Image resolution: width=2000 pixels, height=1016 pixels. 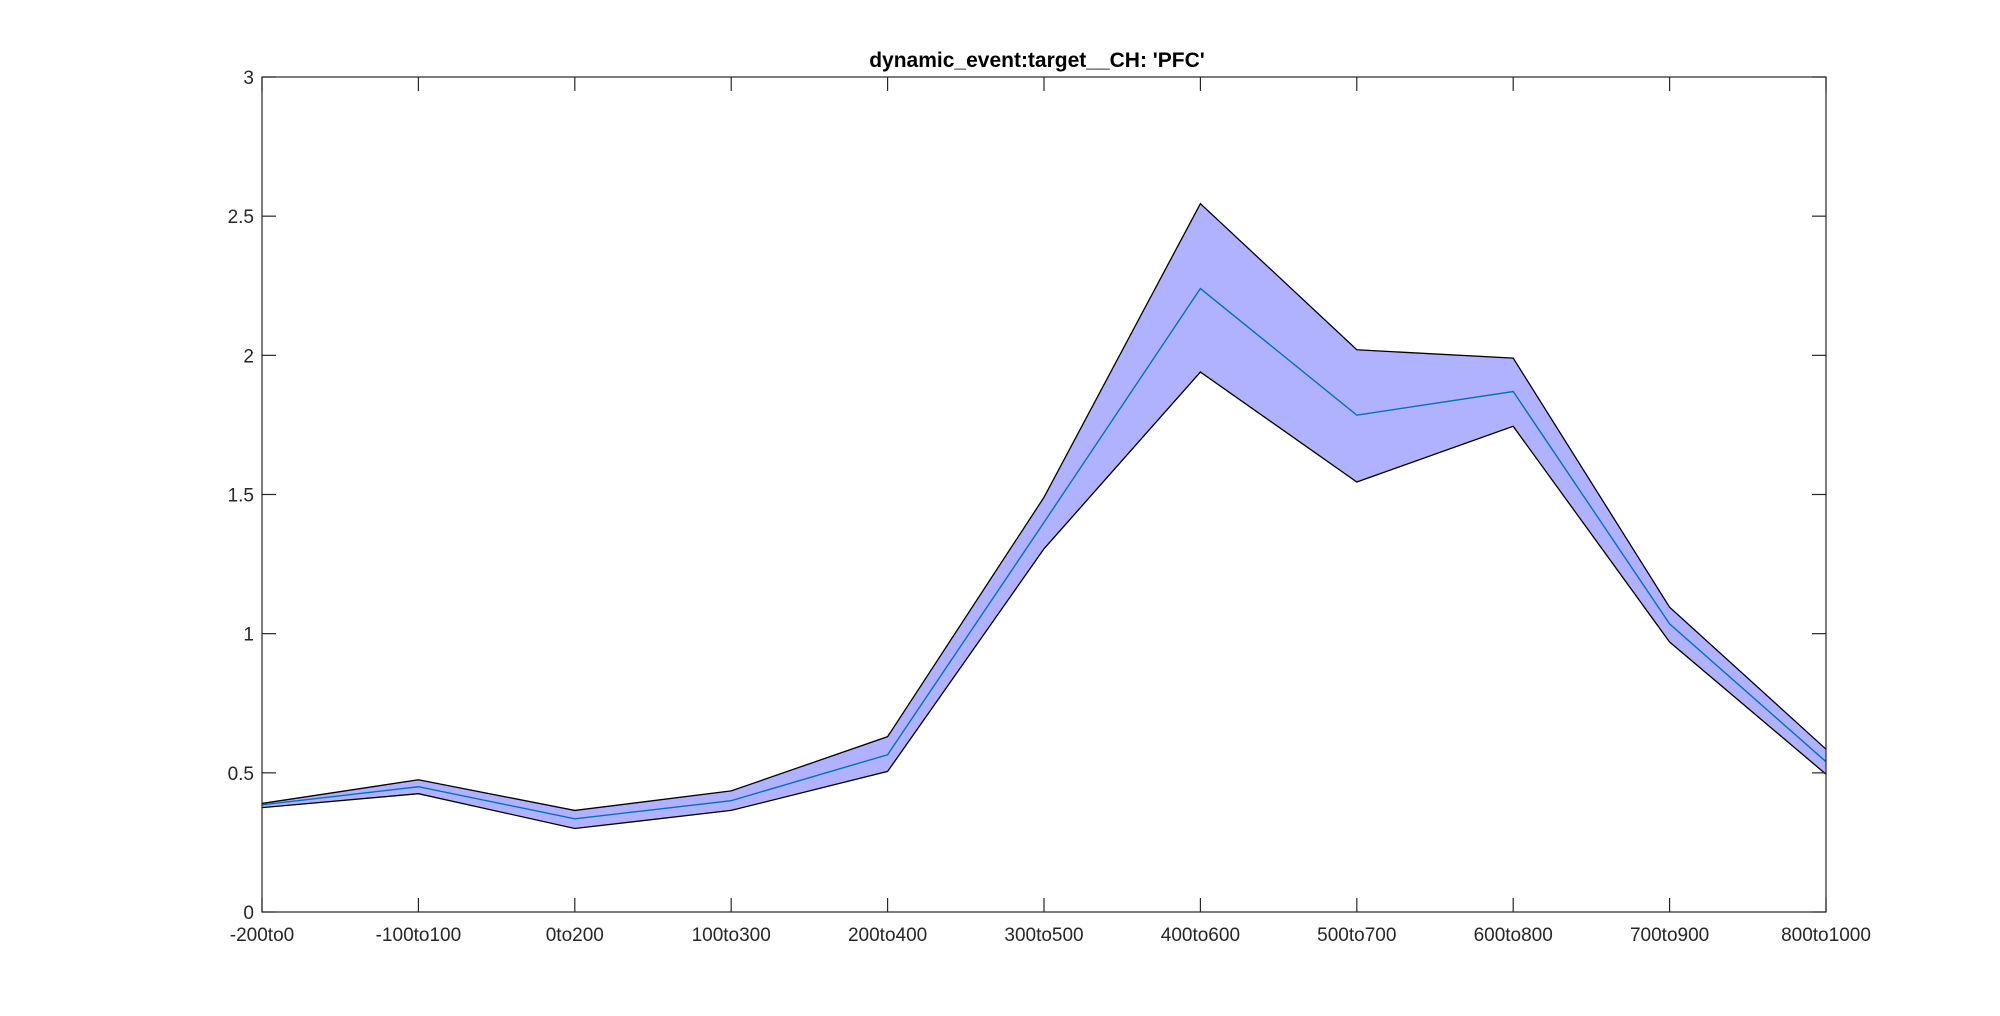 I want to click on y-tick-label: 0, so click(x=248, y=913).